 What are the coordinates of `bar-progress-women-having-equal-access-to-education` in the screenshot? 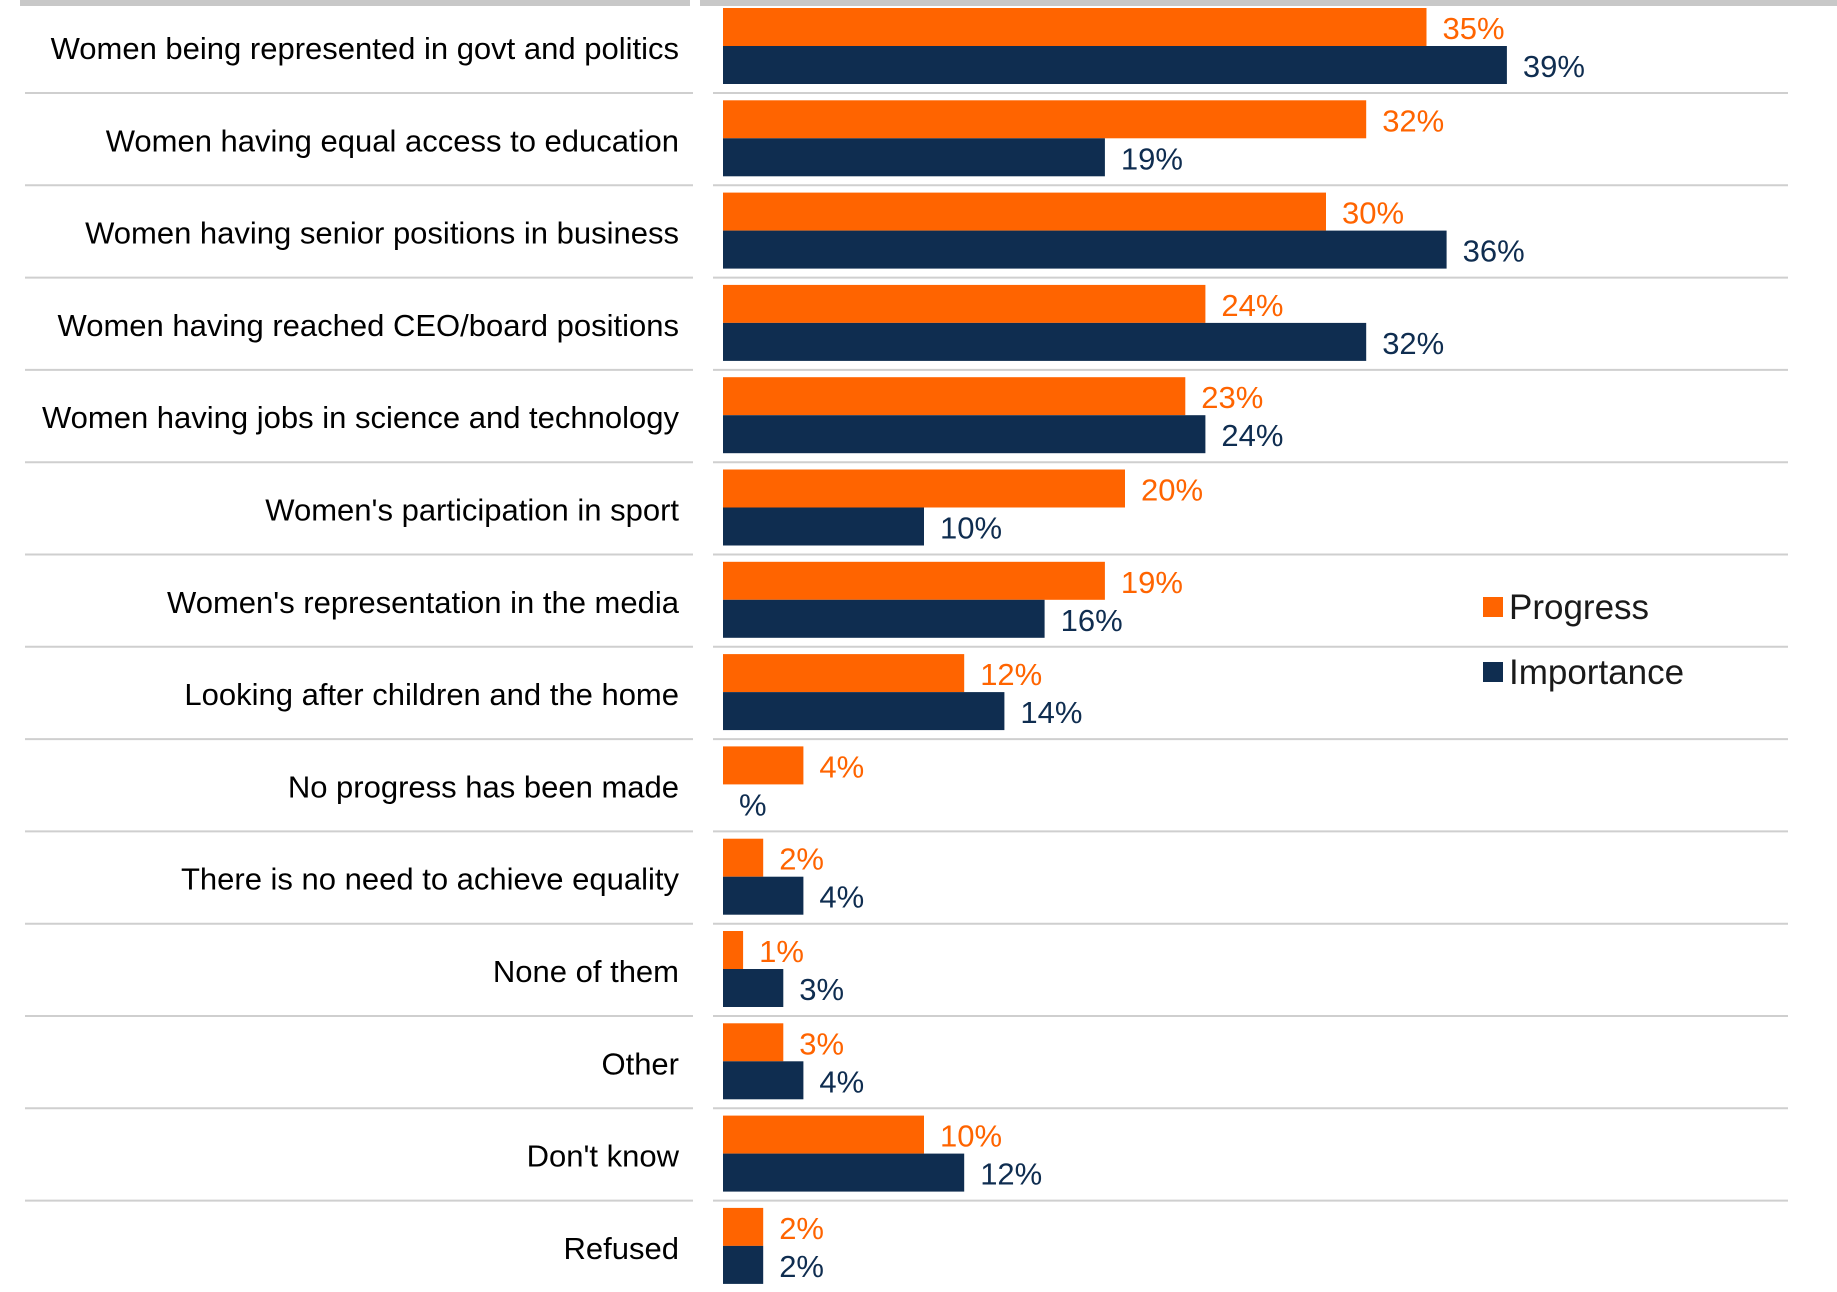 It's located at (1045, 119).